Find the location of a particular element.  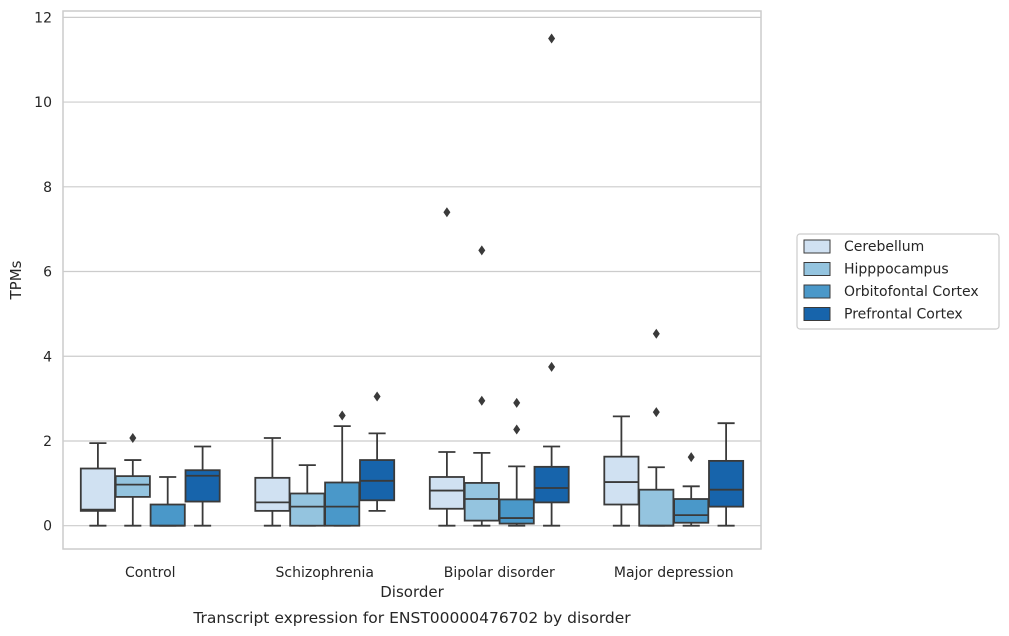

y-tick-label: 4 is located at coordinates (47, 357).